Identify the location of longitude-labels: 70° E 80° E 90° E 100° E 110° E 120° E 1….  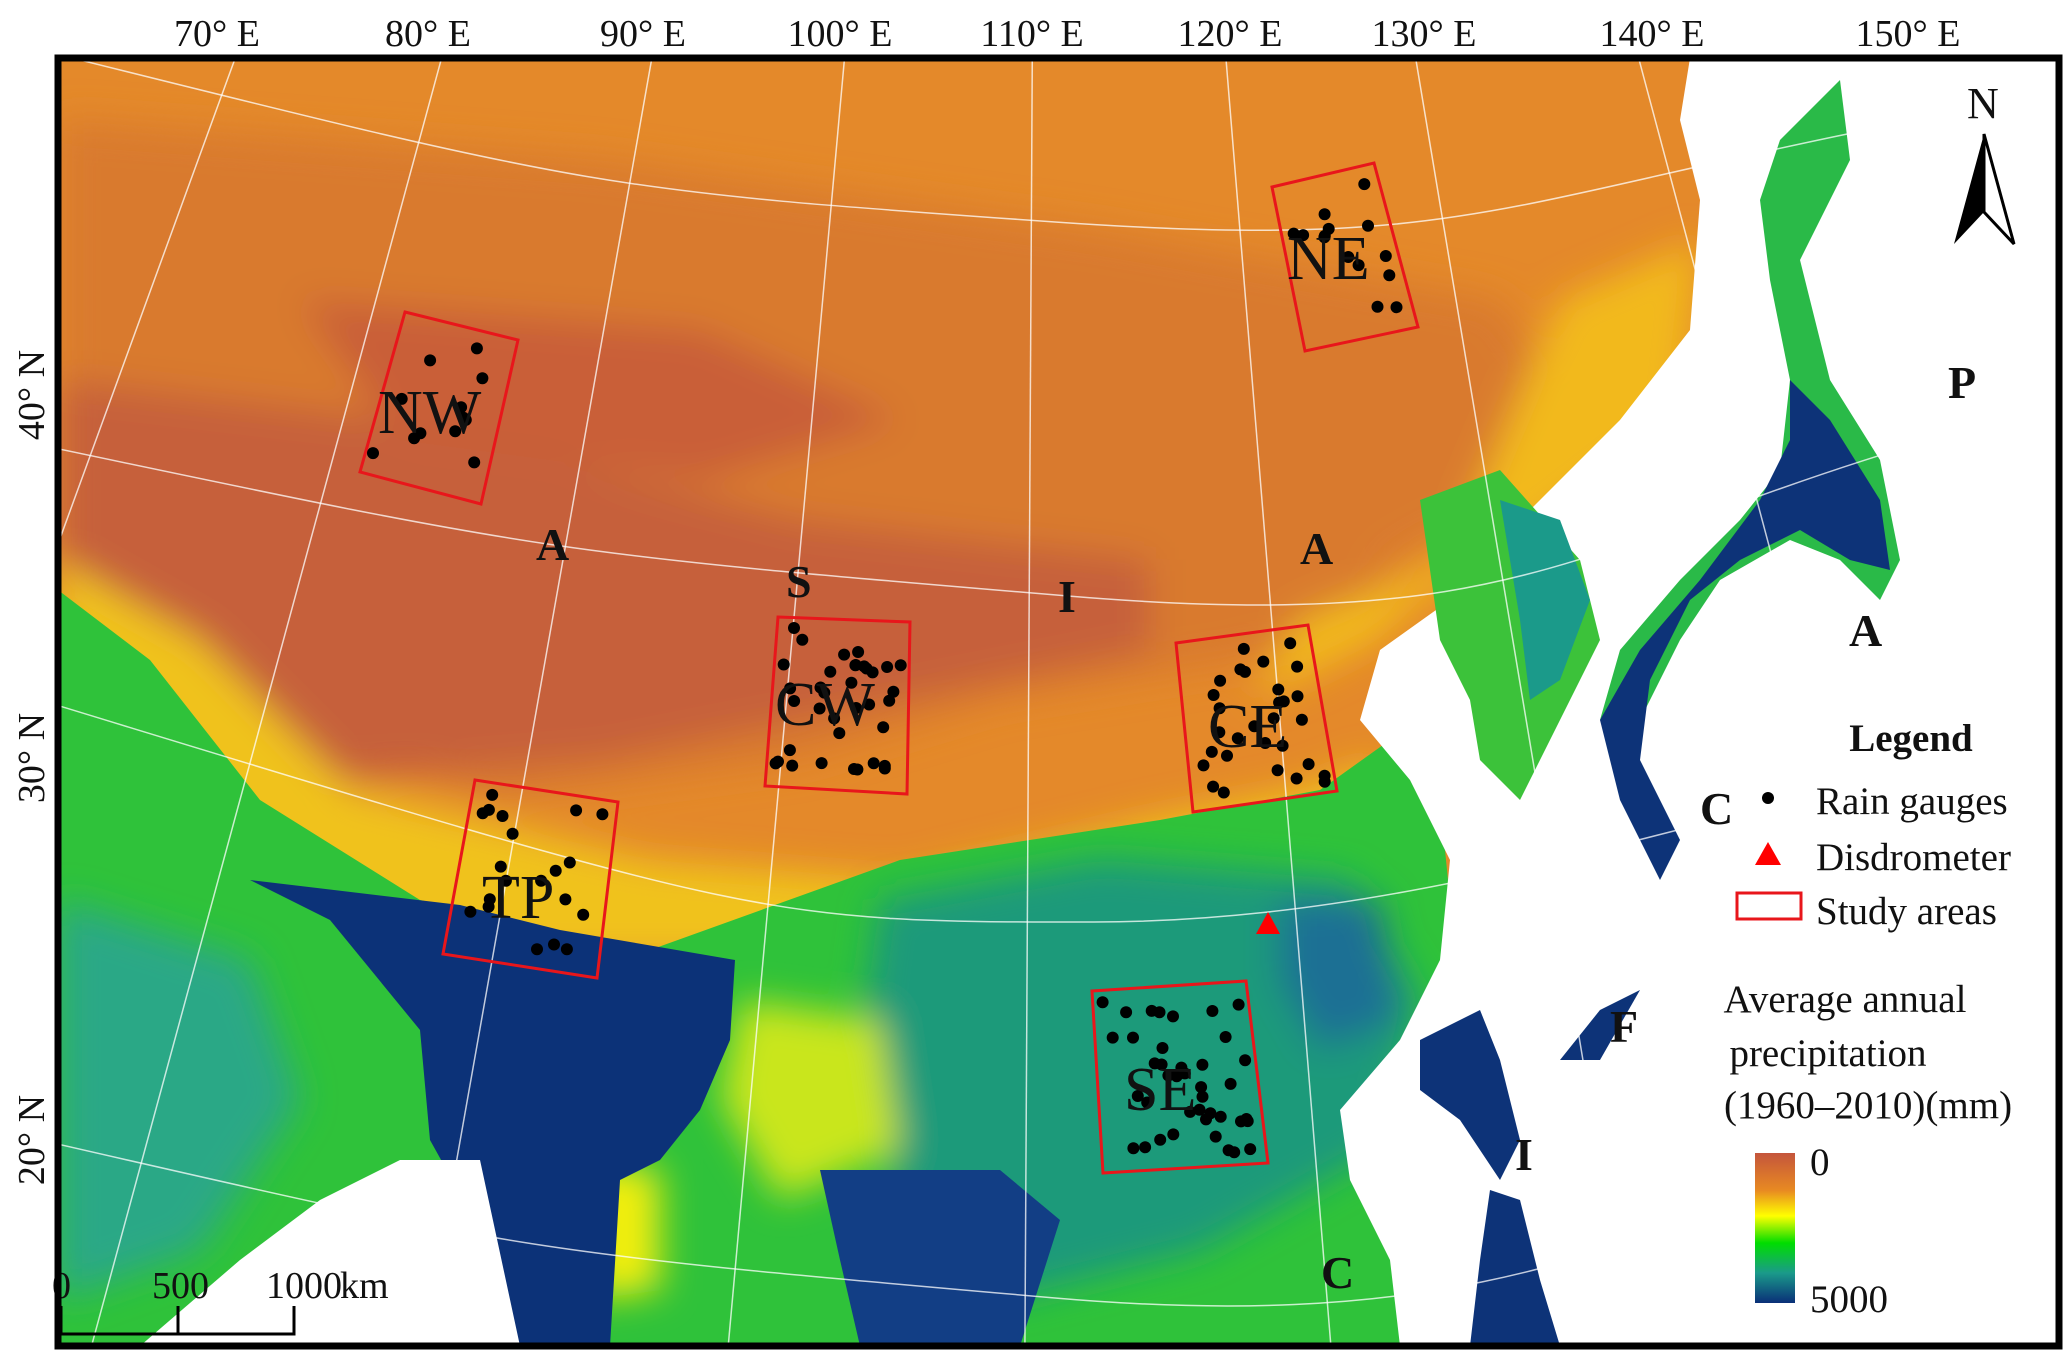
(1067, 34).